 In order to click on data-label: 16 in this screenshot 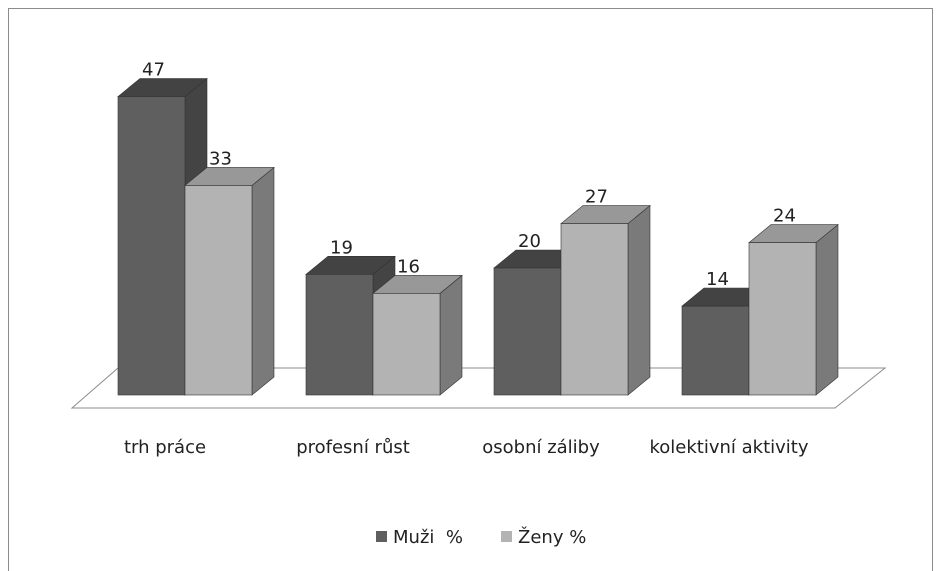, I will do `click(408, 266)`.